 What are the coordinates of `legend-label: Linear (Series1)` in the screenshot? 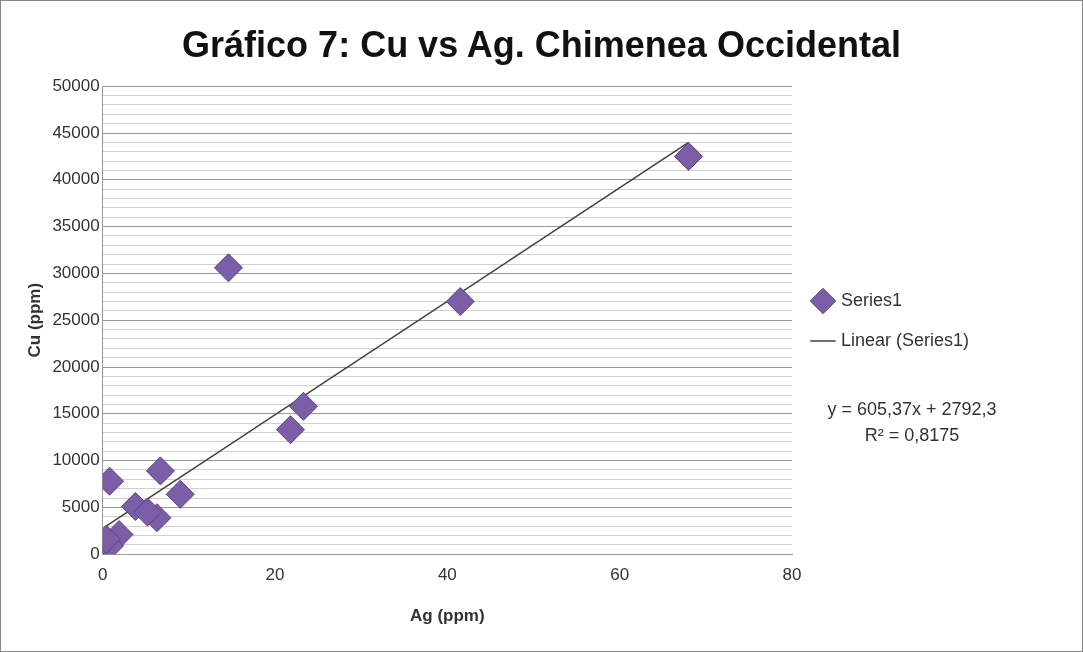 It's located at (905, 339).